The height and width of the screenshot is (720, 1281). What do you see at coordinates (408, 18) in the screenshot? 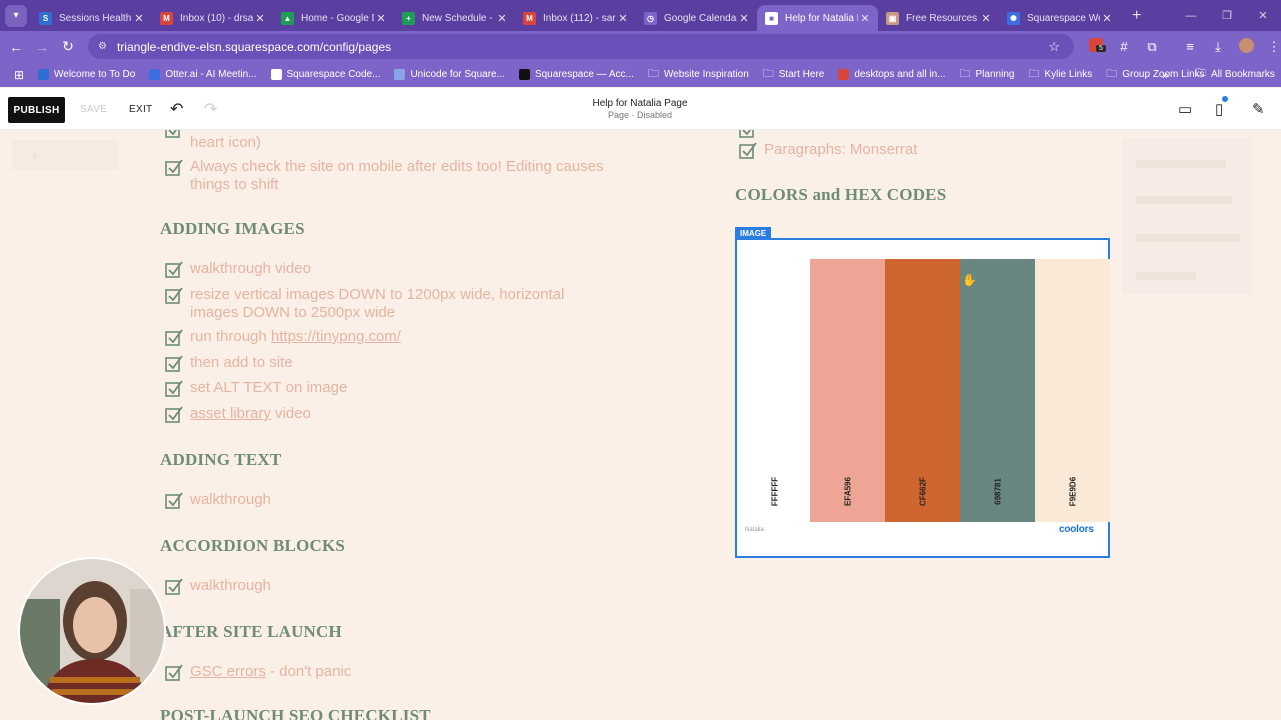
I see `tab-favicon-icon: +` at bounding box center [408, 18].